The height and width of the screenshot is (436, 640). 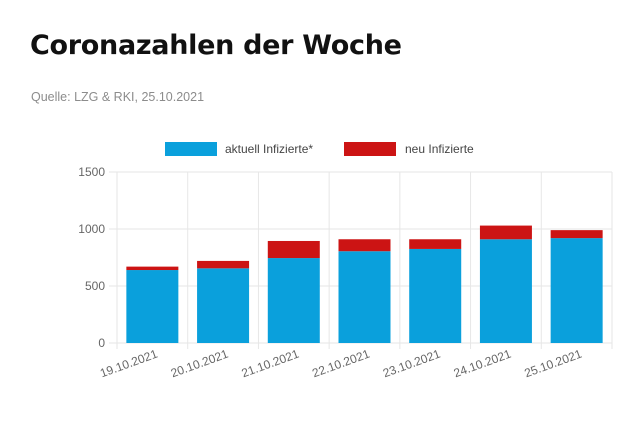 I want to click on bar-aktuell-infizierte-22-10-2021, so click(x=364, y=297).